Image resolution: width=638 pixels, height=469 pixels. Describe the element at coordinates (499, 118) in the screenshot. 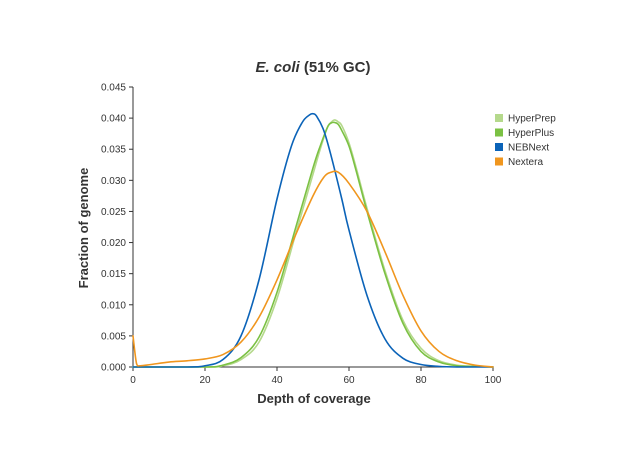

I see `legend-swatch-hyperprep` at that location.